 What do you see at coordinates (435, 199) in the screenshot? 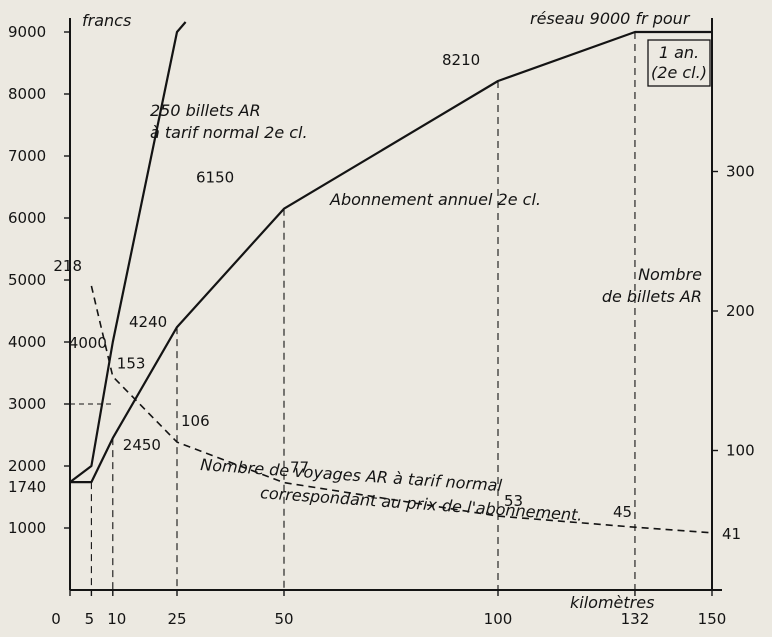
I see `series-caption: Abonnement annuel 2e cl.` at bounding box center [435, 199].